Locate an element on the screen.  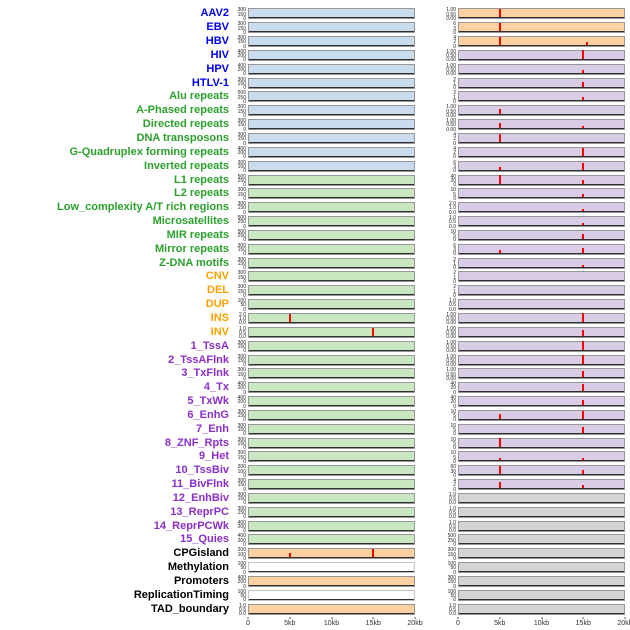
track-row: A-Phased repeats 300 150 0 1.00 0.50 0.00 is located at coordinates (315, 111).